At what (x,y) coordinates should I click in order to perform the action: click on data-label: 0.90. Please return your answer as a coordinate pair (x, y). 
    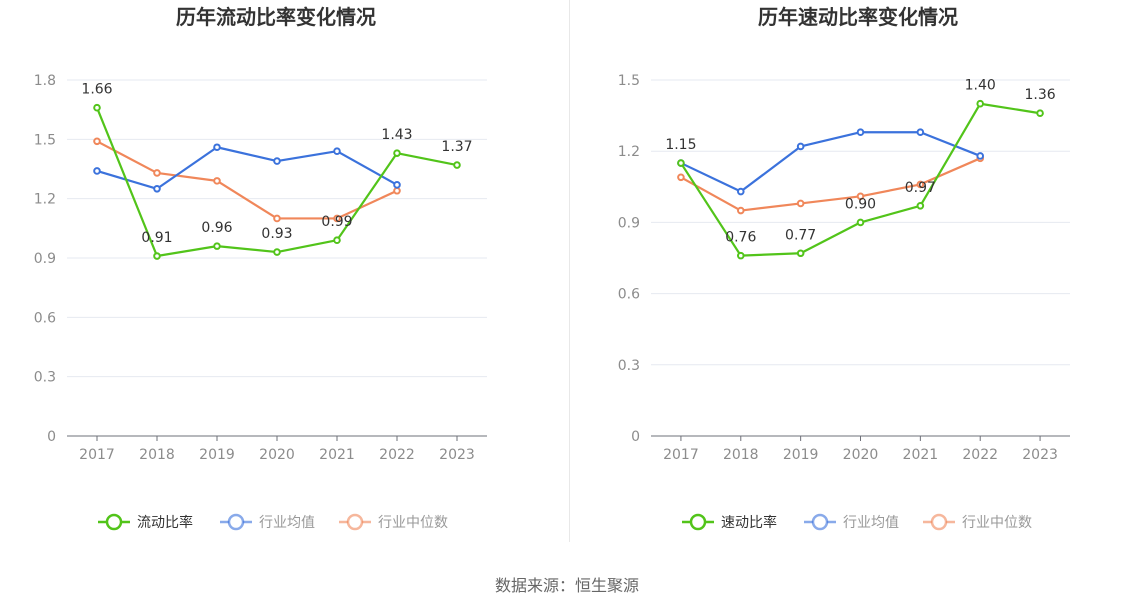
    Looking at the image, I should click on (860, 204).